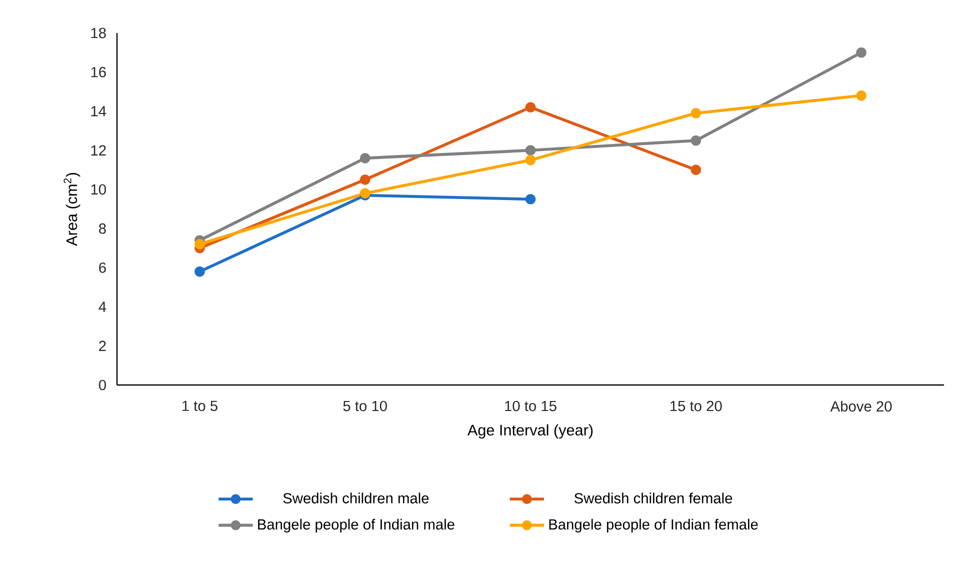  I want to click on y-tick-label: 16, so click(98, 72).